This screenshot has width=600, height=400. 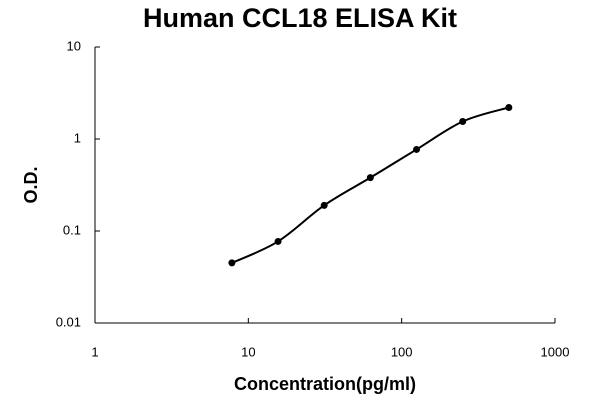 I want to click on x-tick-label: 1, so click(x=94, y=351).